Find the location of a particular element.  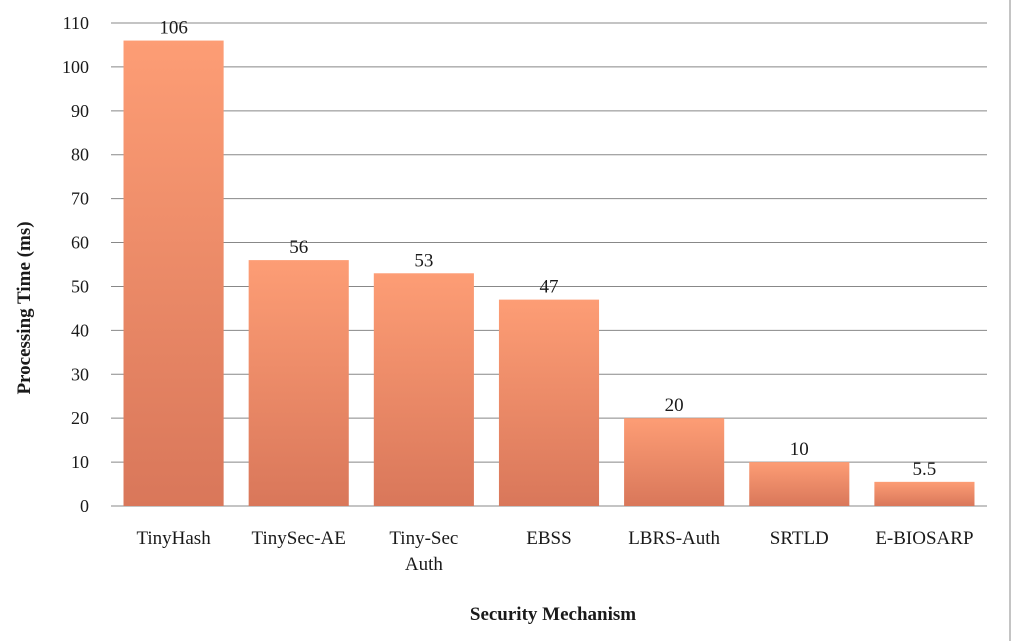

x-tick-label: E-BIOSARP is located at coordinates (924, 538).